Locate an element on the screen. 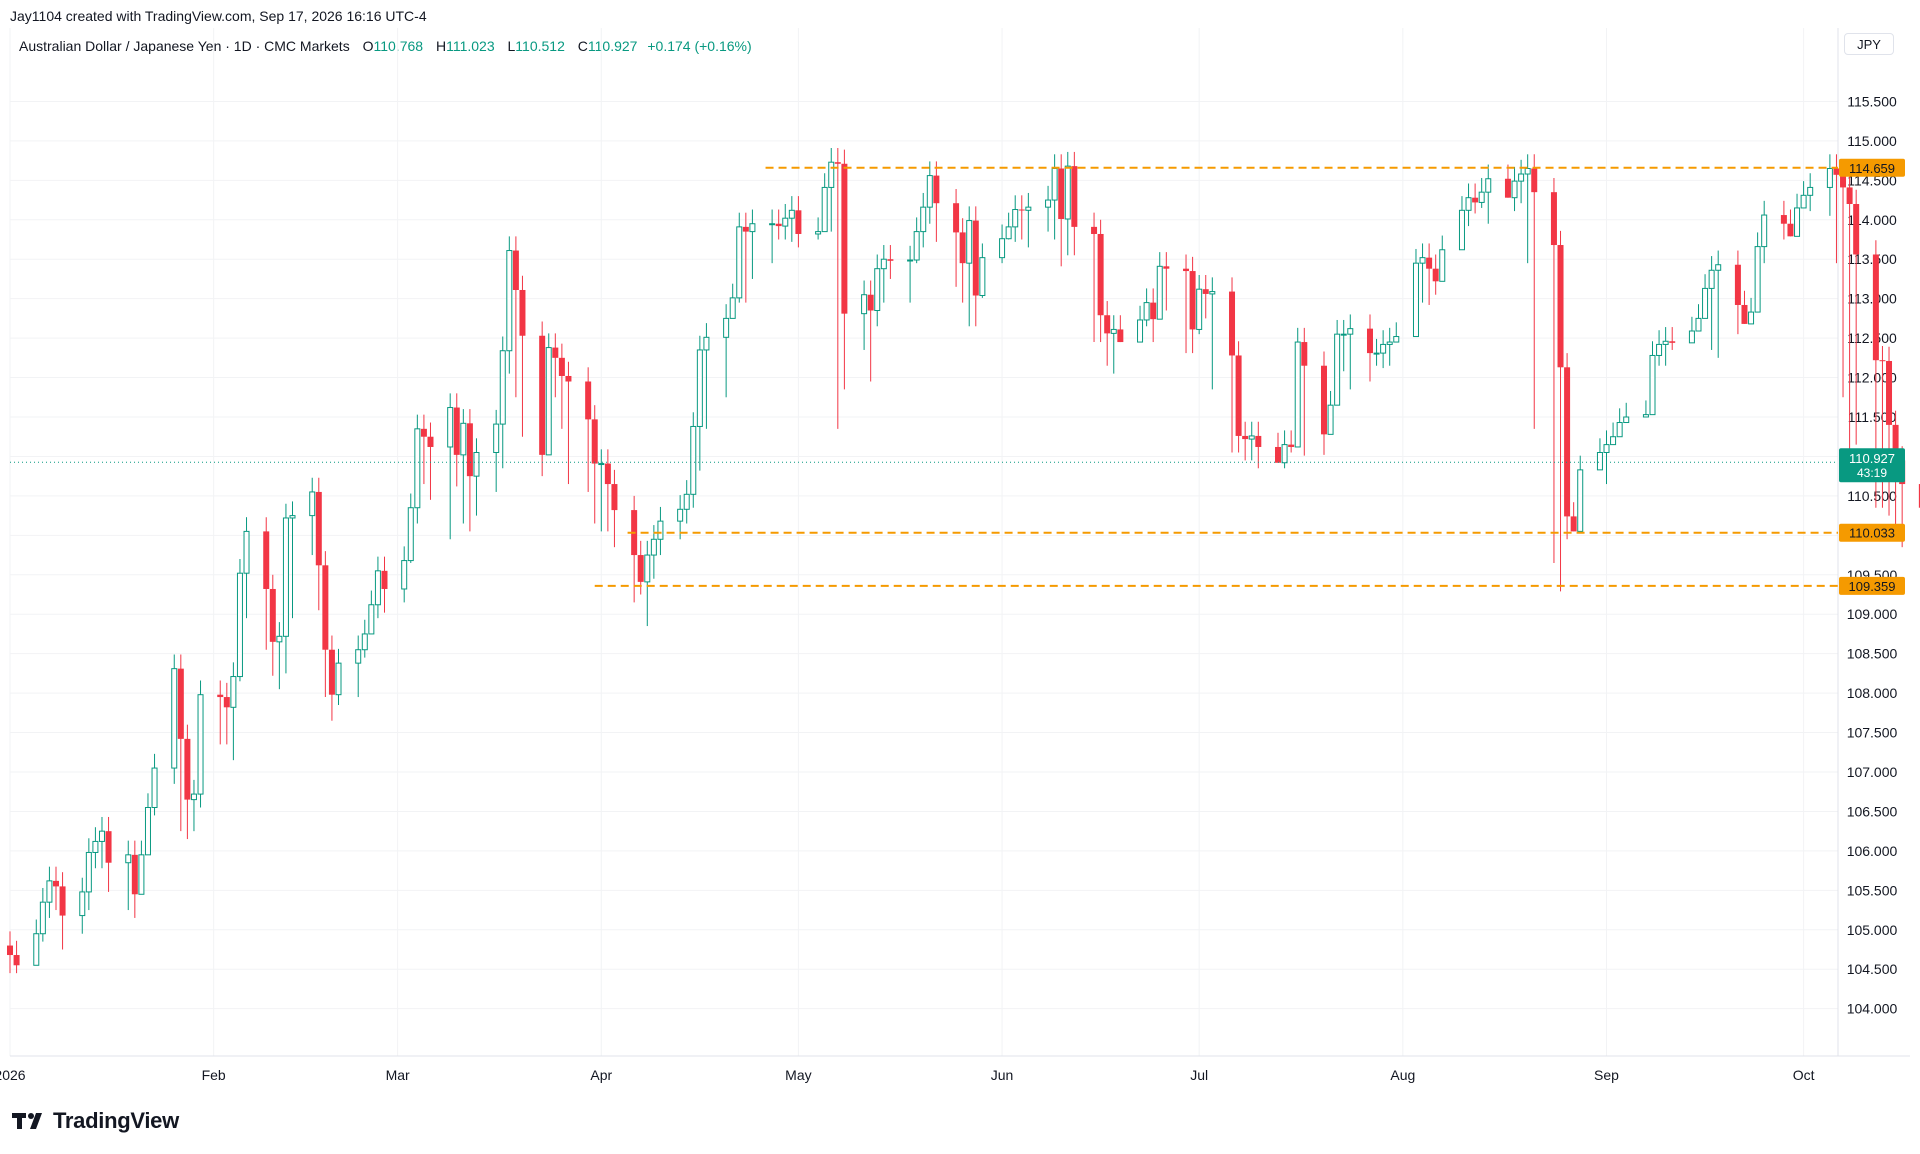  x-tick-label: Jul is located at coordinates (1199, 1075).